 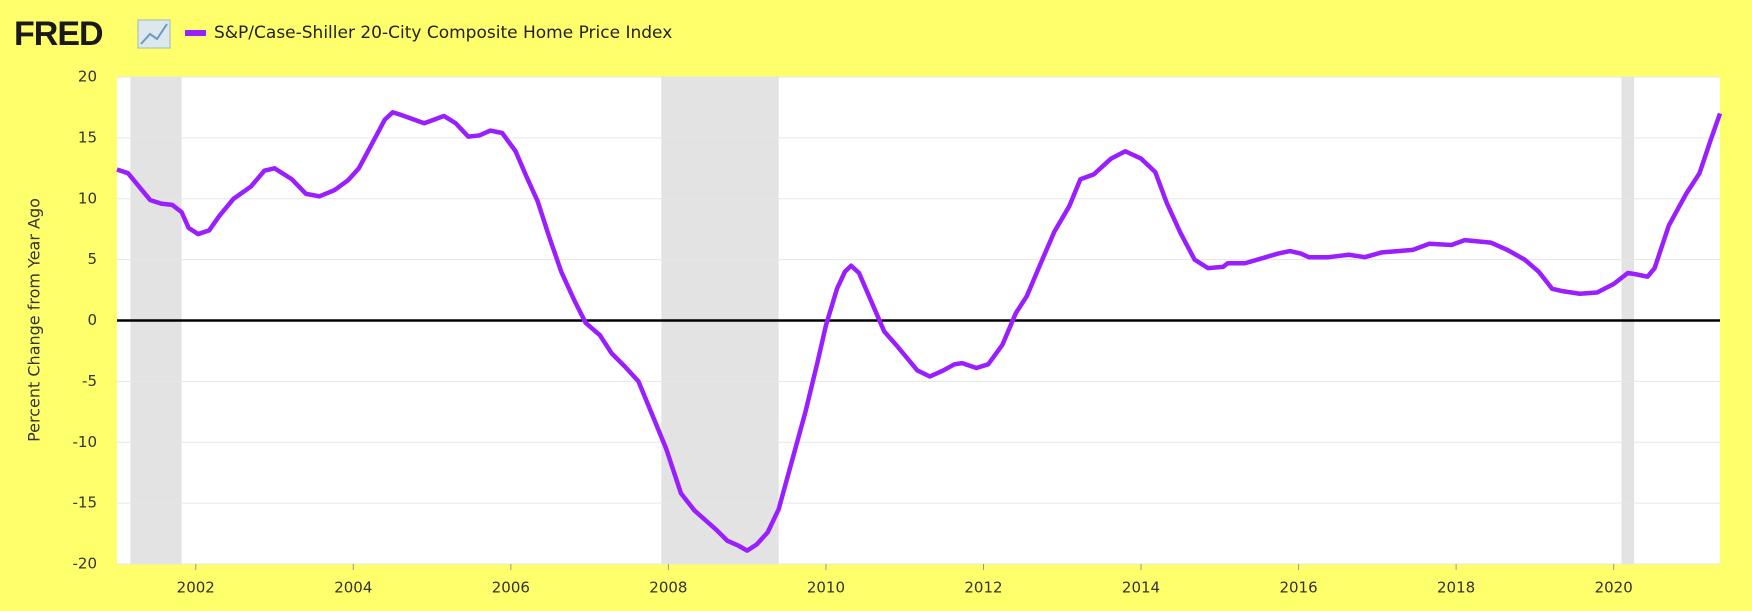 What do you see at coordinates (87, 77) in the screenshot?
I see `y-tick-label: 20` at bounding box center [87, 77].